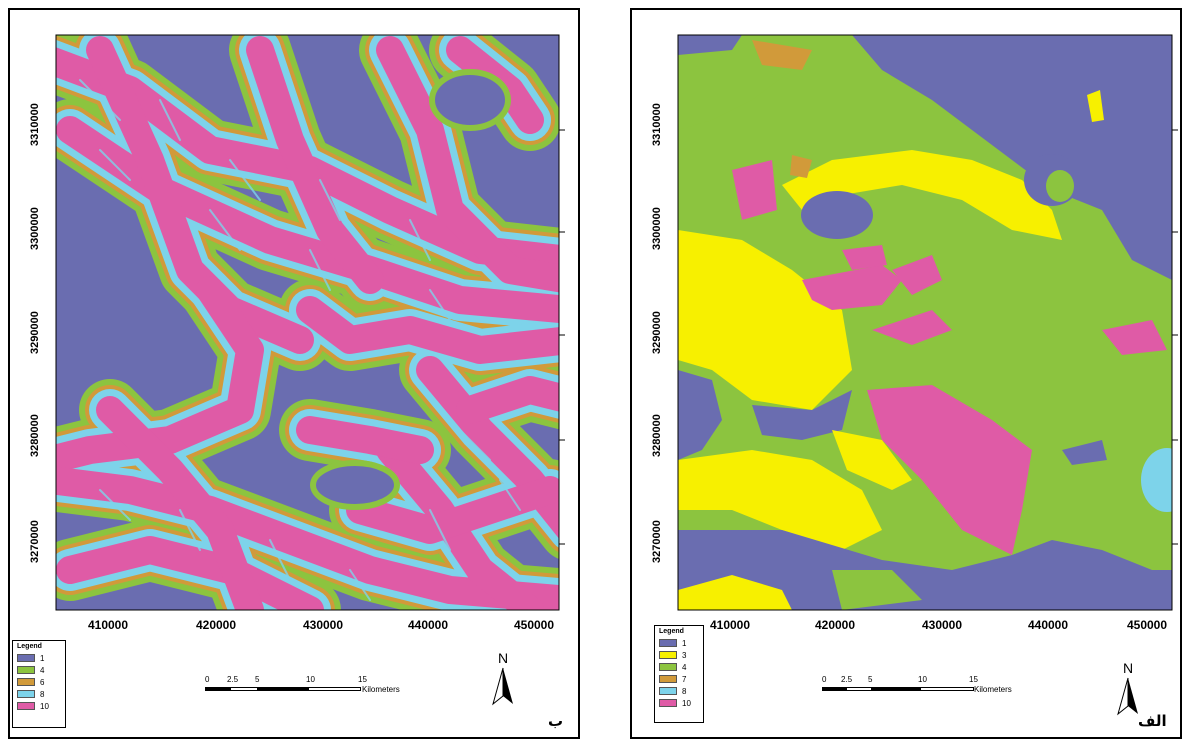 The height and width of the screenshot is (747, 1190). I want to click on legend-b: Legend 1 4 6 8 10, so click(39, 684).